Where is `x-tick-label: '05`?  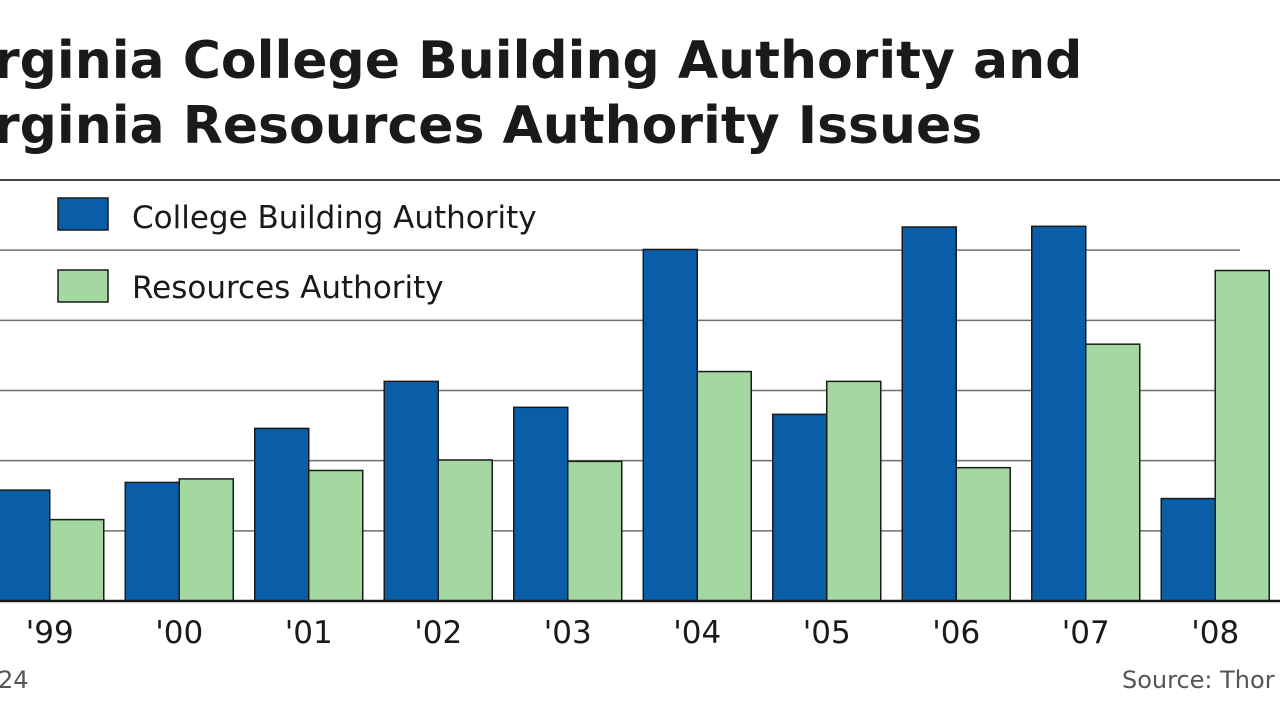
x-tick-label: '05 is located at coordinates (827, 633).